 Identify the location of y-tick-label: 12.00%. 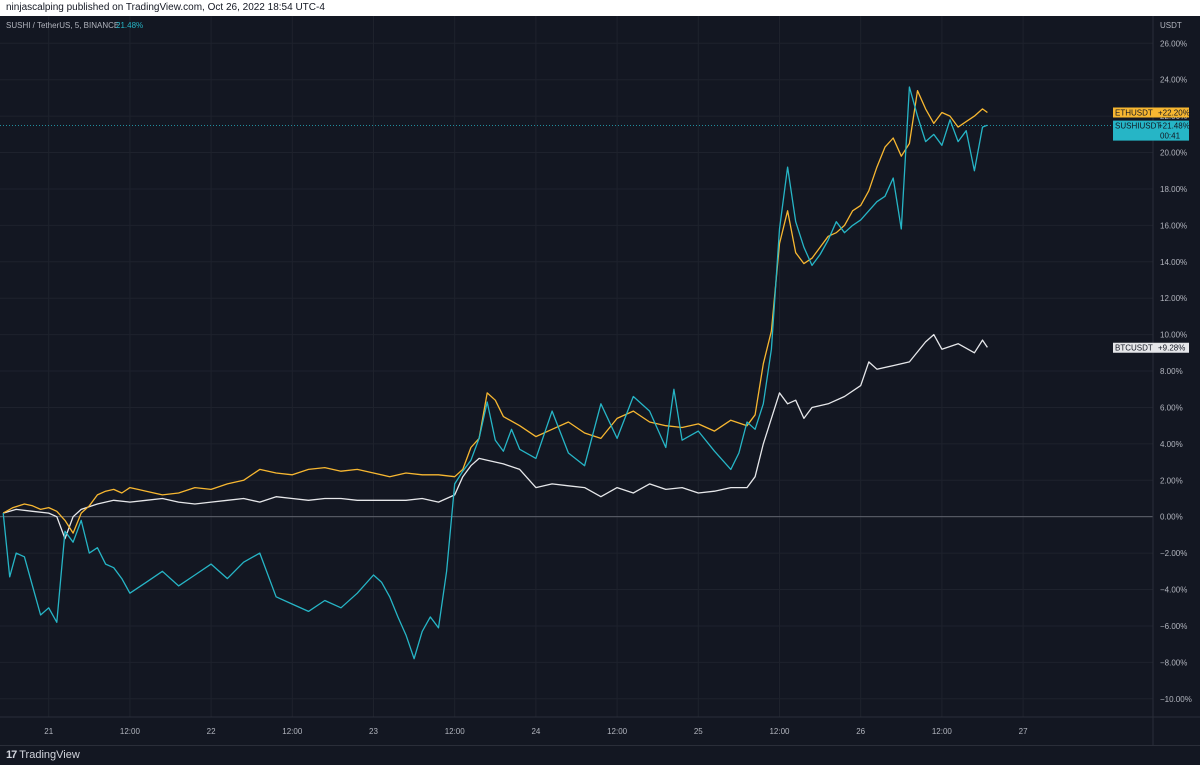
(1173, 298).